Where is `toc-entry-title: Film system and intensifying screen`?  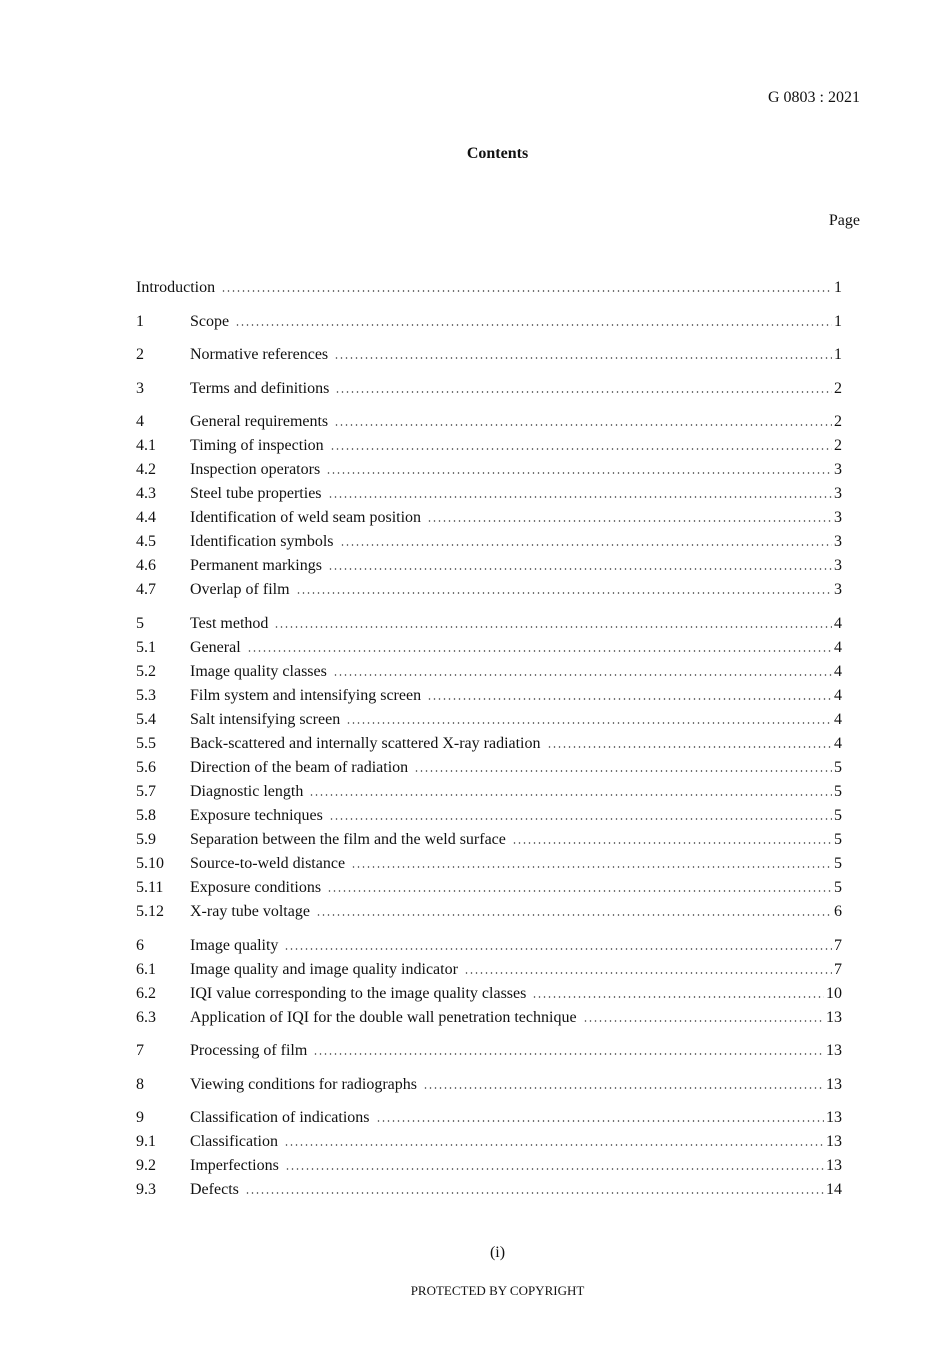 toc-entry-title: Film system and intensifying screen is located at coordinates (306, 695).